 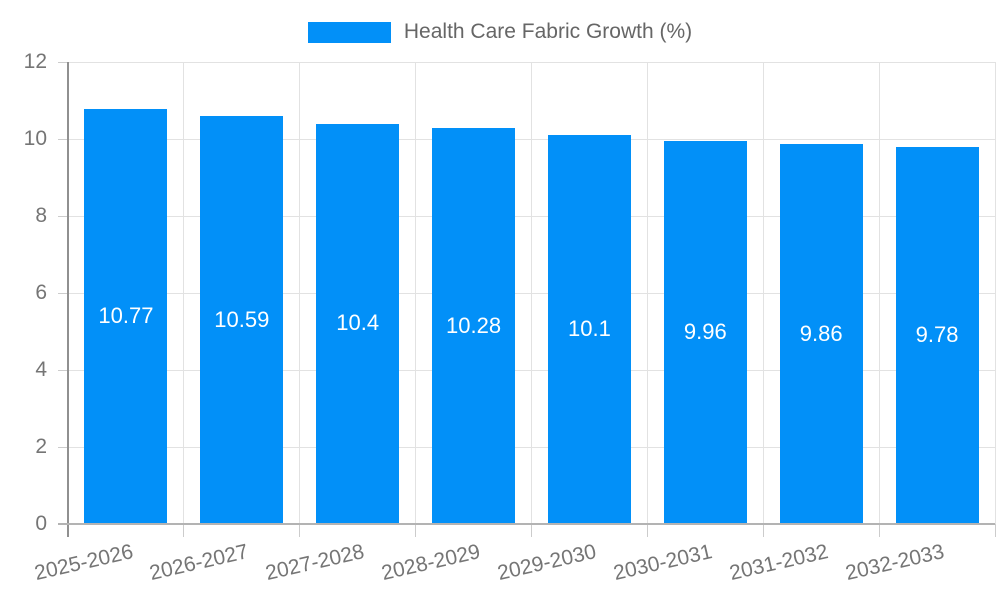 I want to click on y-axis-tick-label: 4, so click(x=41, y=369).